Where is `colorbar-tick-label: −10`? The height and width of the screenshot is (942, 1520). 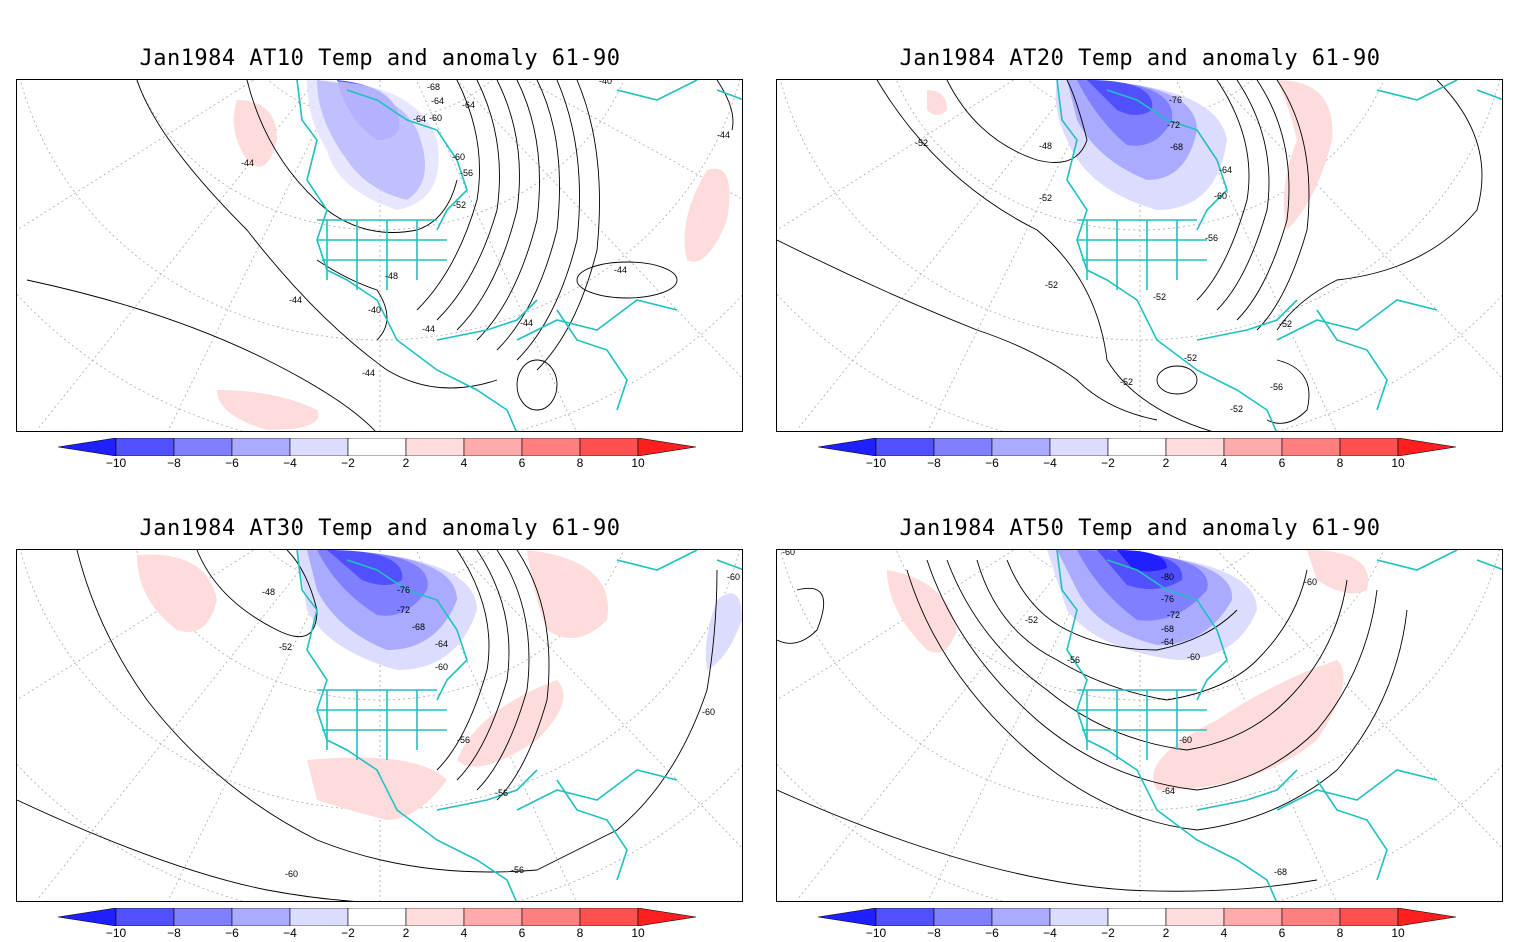
colorbar-tick-label: −10 is located at coordinates (116, 933).